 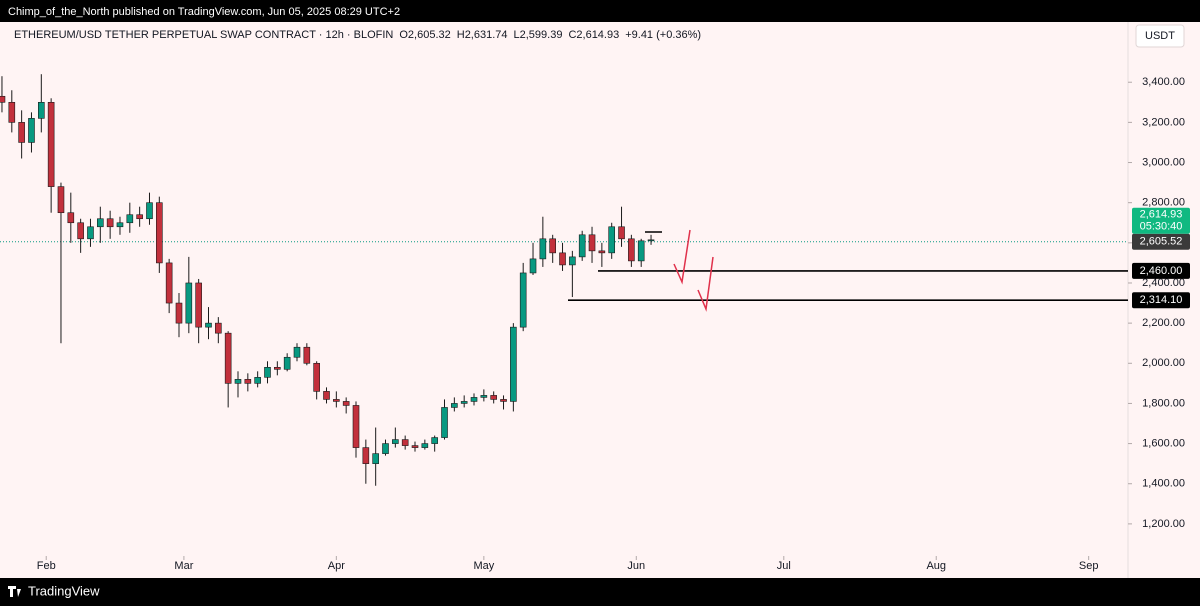 What do you see at coordinates (1163, 443) in the screenshot?
I see `y-tick-label: 1,600.00` at bounding box center [1163, 443].